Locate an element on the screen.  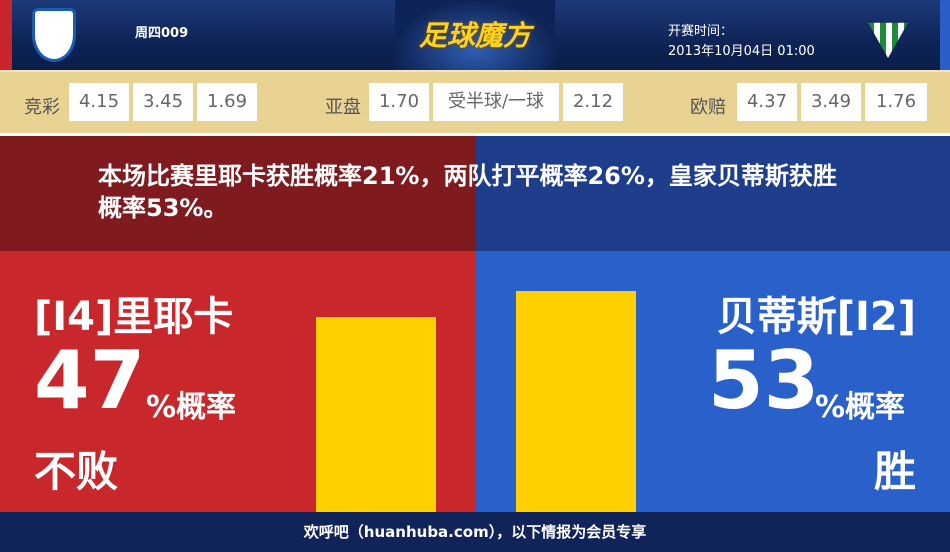
home-probability-bar is located at coordinates (376, 414).